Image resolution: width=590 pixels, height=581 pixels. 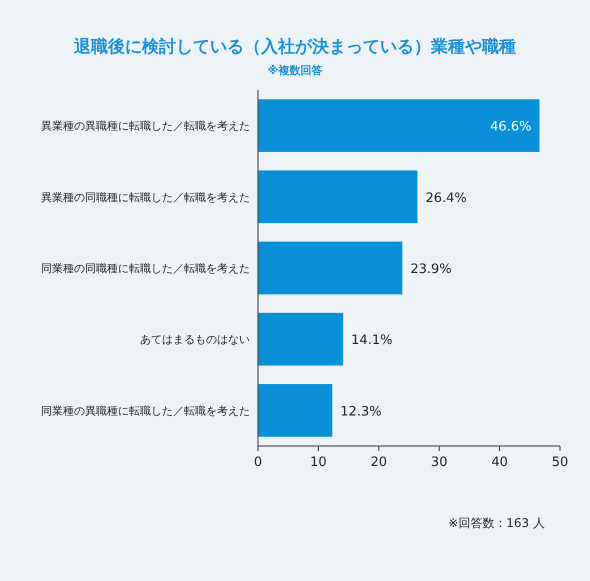 What do you see at coordinates (195, 339) in the screenshot?
I see `y-tick-label: あてはまるものはない` at bounding box center [195, 339].